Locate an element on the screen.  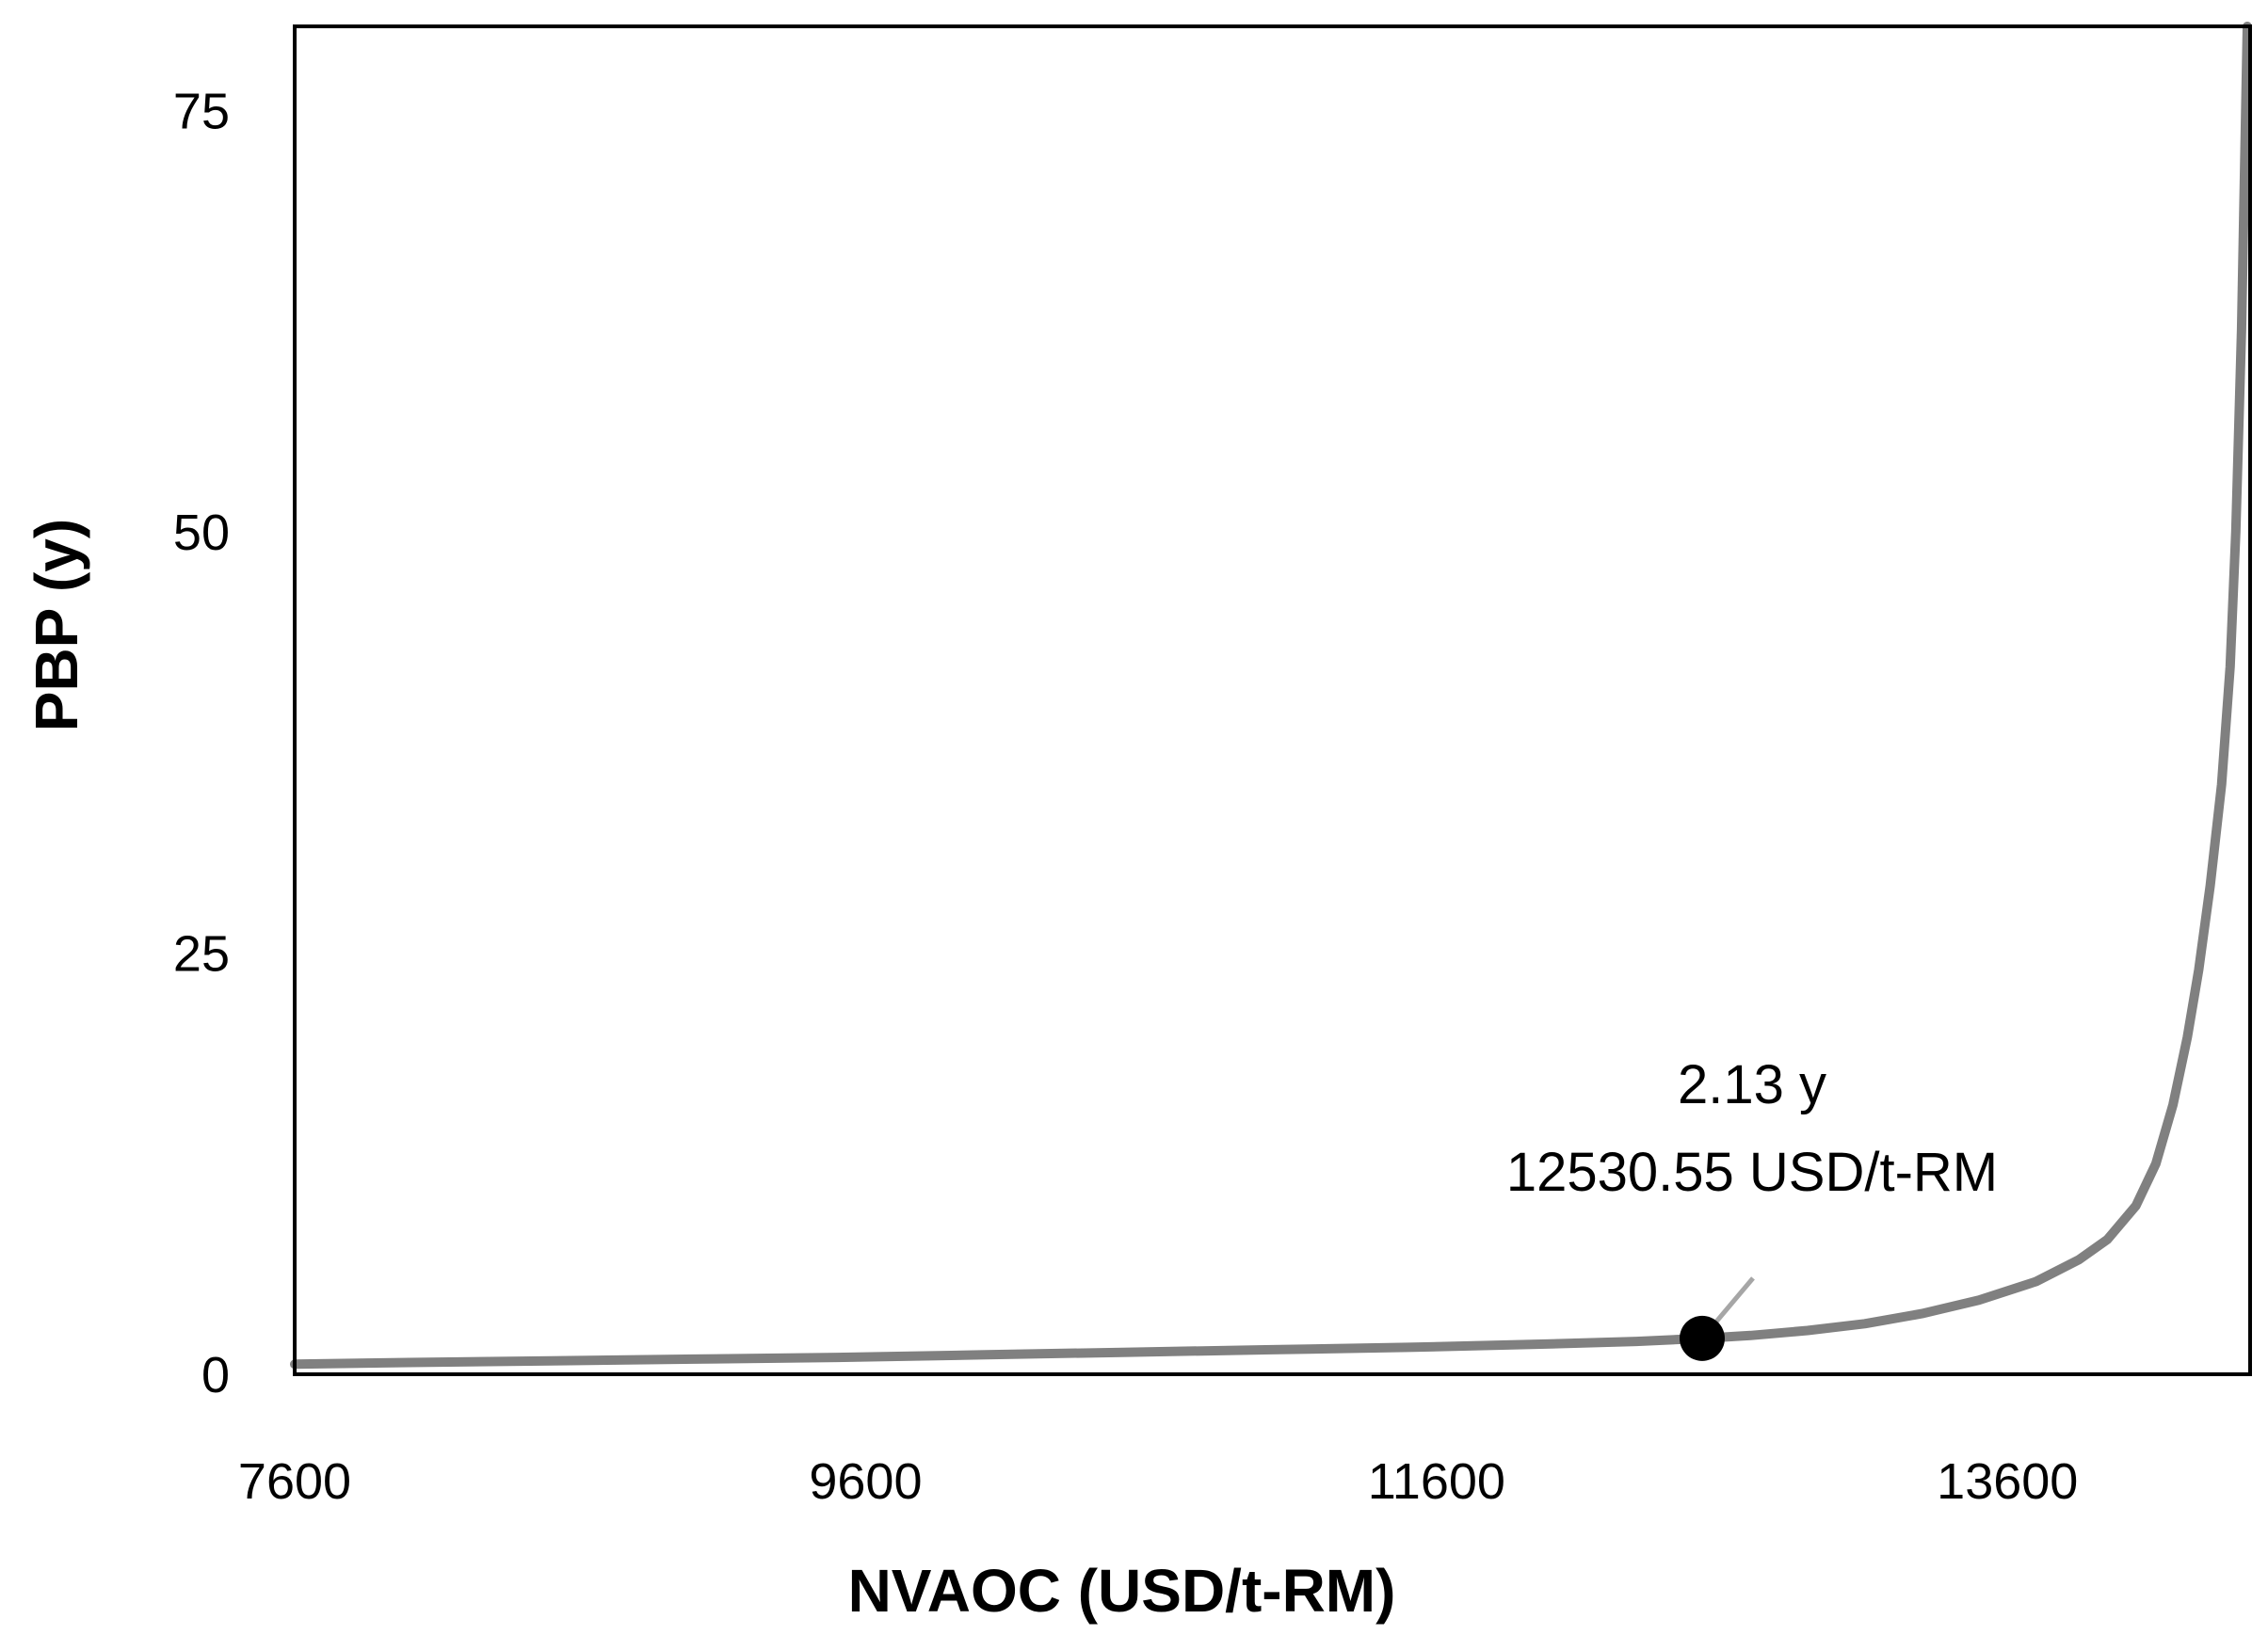
x-axis-title: NVAOC (USD/t-RM) is located at coordinates (1122, 1591).